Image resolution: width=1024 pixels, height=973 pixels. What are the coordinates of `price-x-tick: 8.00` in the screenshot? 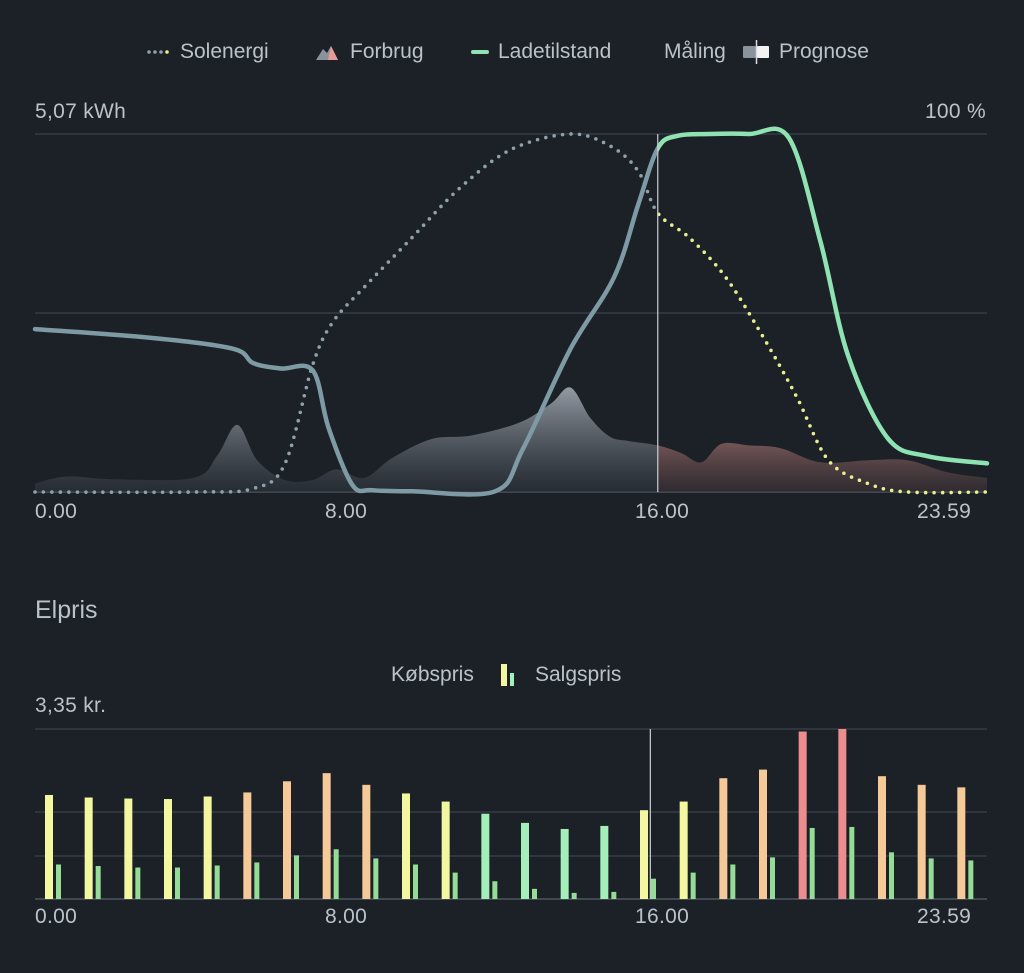 It's located at (346, 916).